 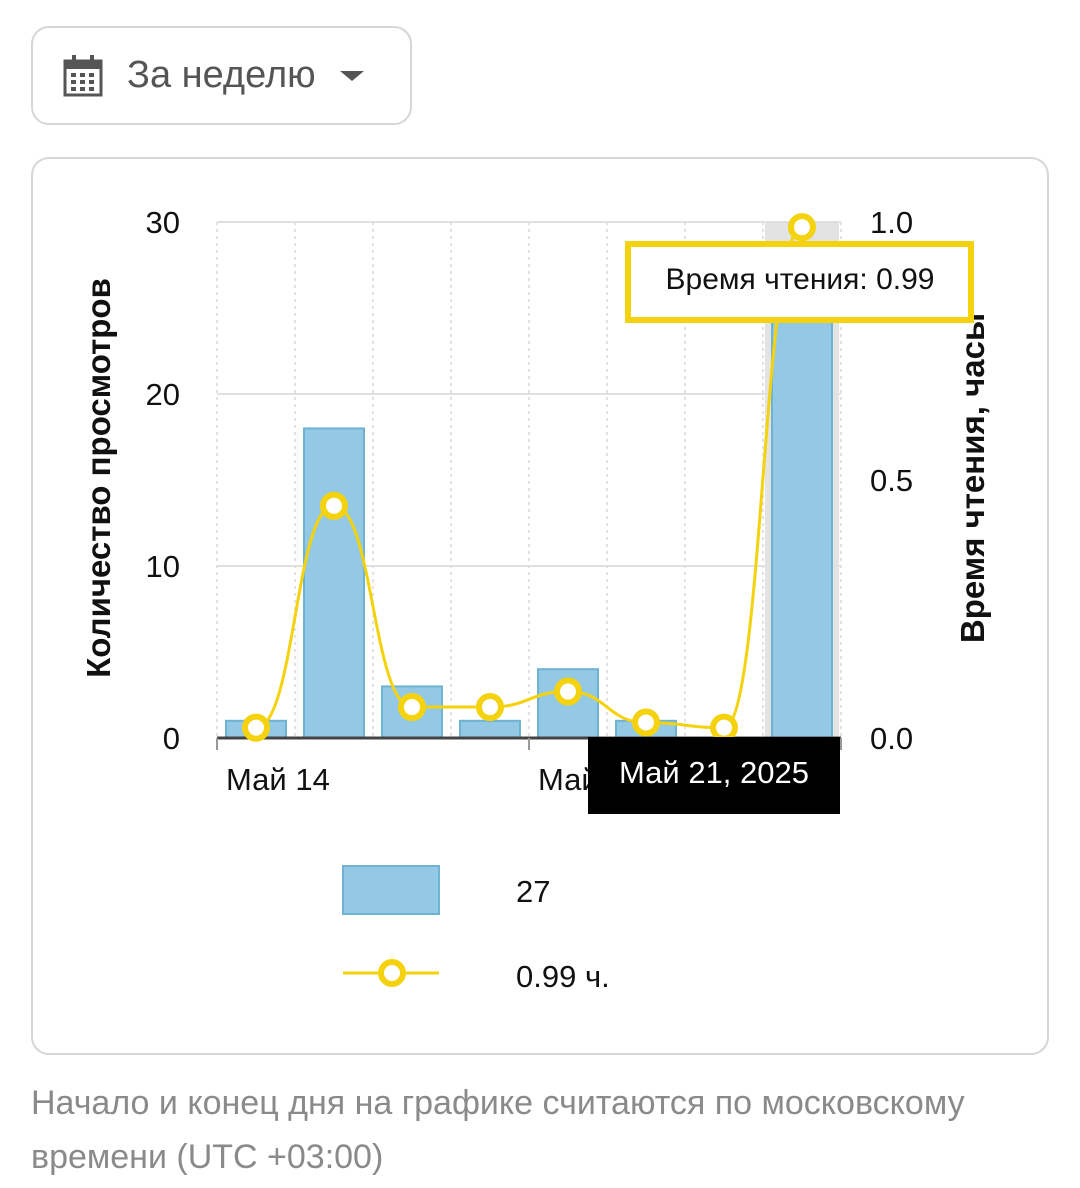 I want to click on y-axis-right-title: Время чтения, часы, so click(x=972, y=478).